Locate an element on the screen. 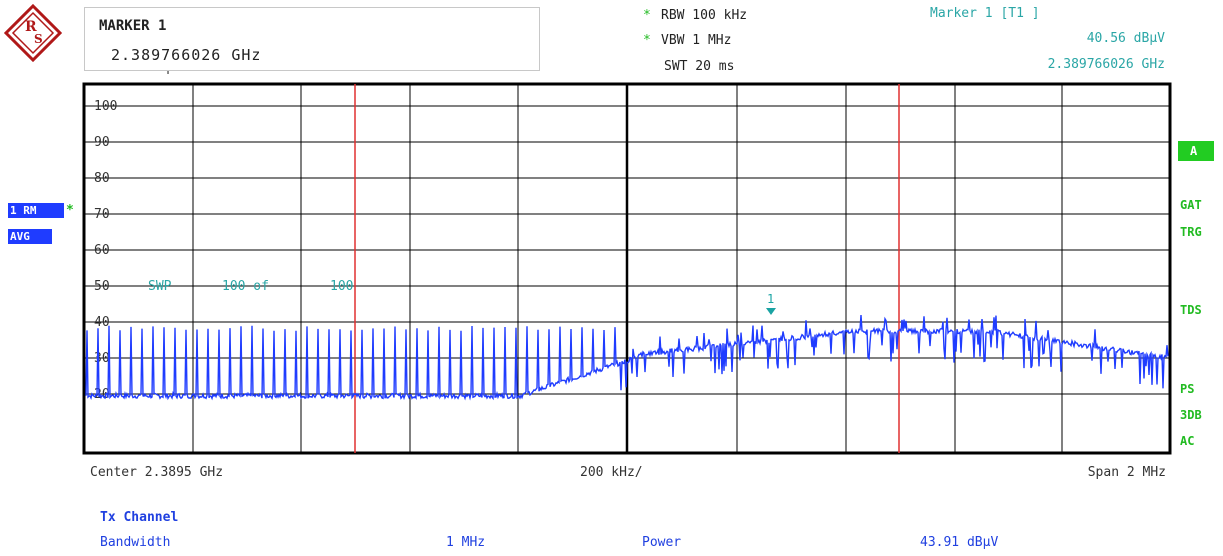  sweep-total: 100 is located at coordinates (341, 286).